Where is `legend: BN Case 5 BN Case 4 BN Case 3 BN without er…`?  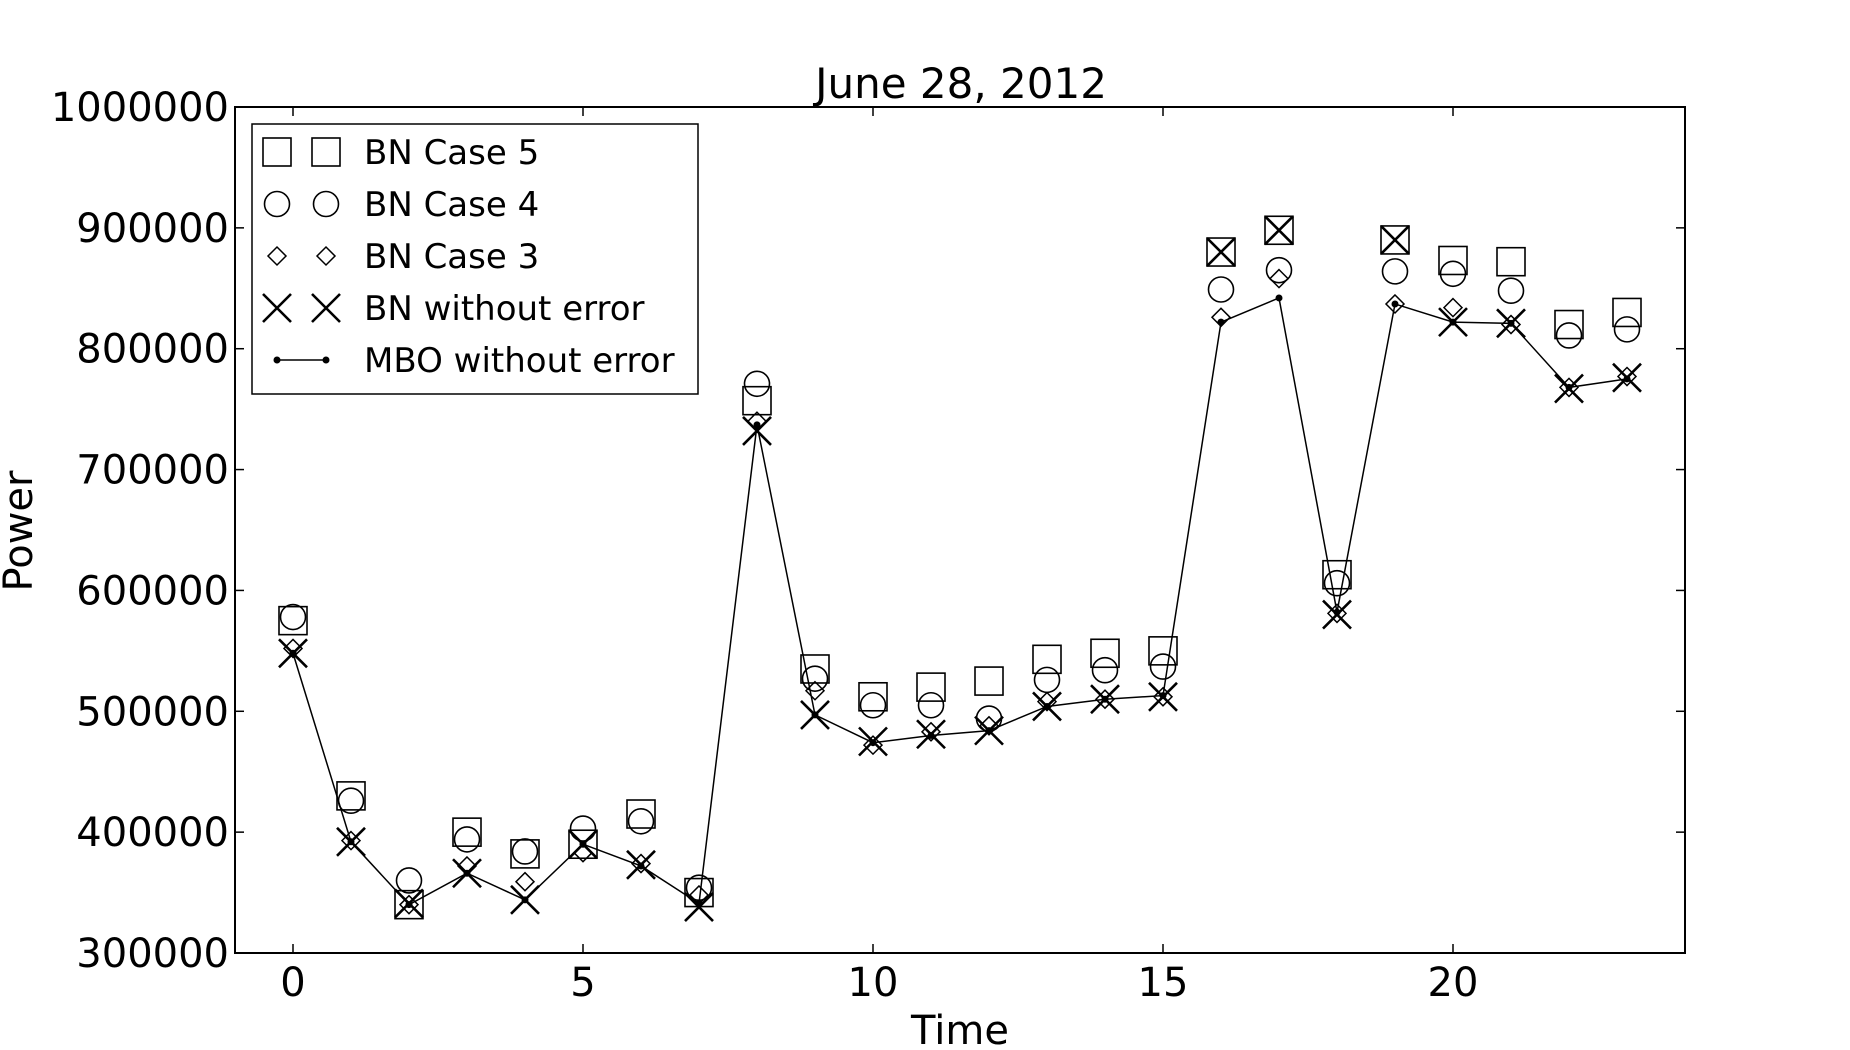 legend: BN Case 5 BN Case 4 BN Case 3 BN without er… is located at coordinates (475, 259).